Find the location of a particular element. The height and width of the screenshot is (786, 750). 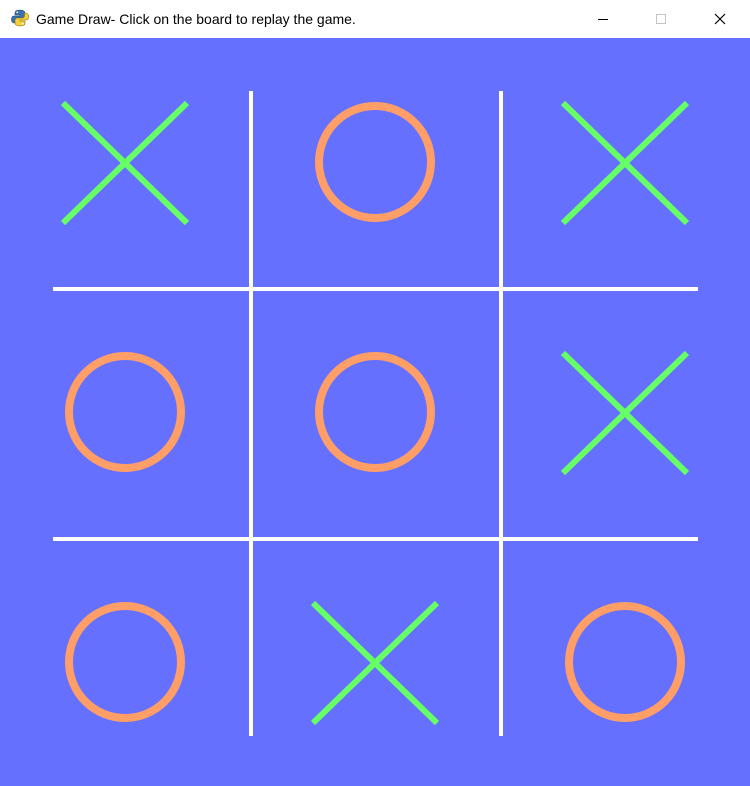

maximize-icon is located at coordinates (661, 19).